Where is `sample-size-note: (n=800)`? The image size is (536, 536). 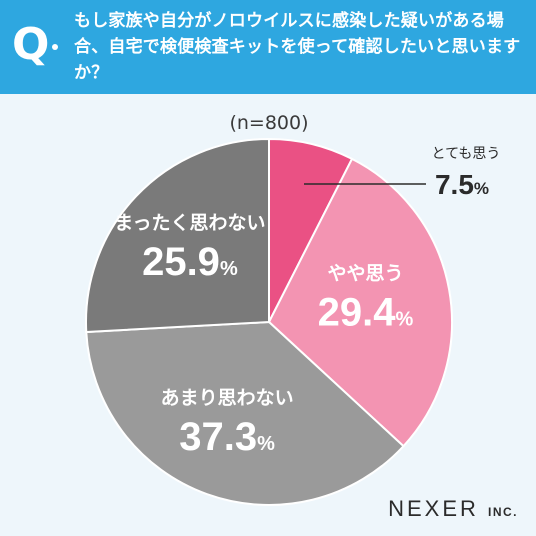 sample-size-note: (n=800) is located at coordinates (268, 123).